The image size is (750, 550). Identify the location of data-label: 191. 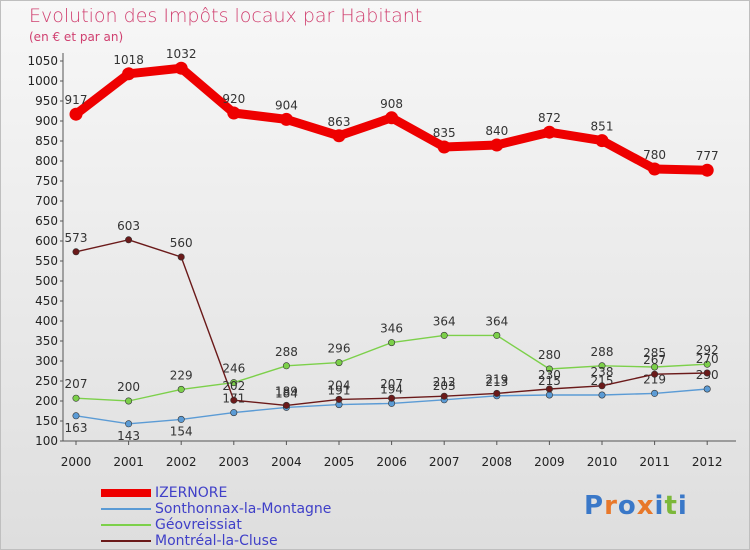
(339, 391).